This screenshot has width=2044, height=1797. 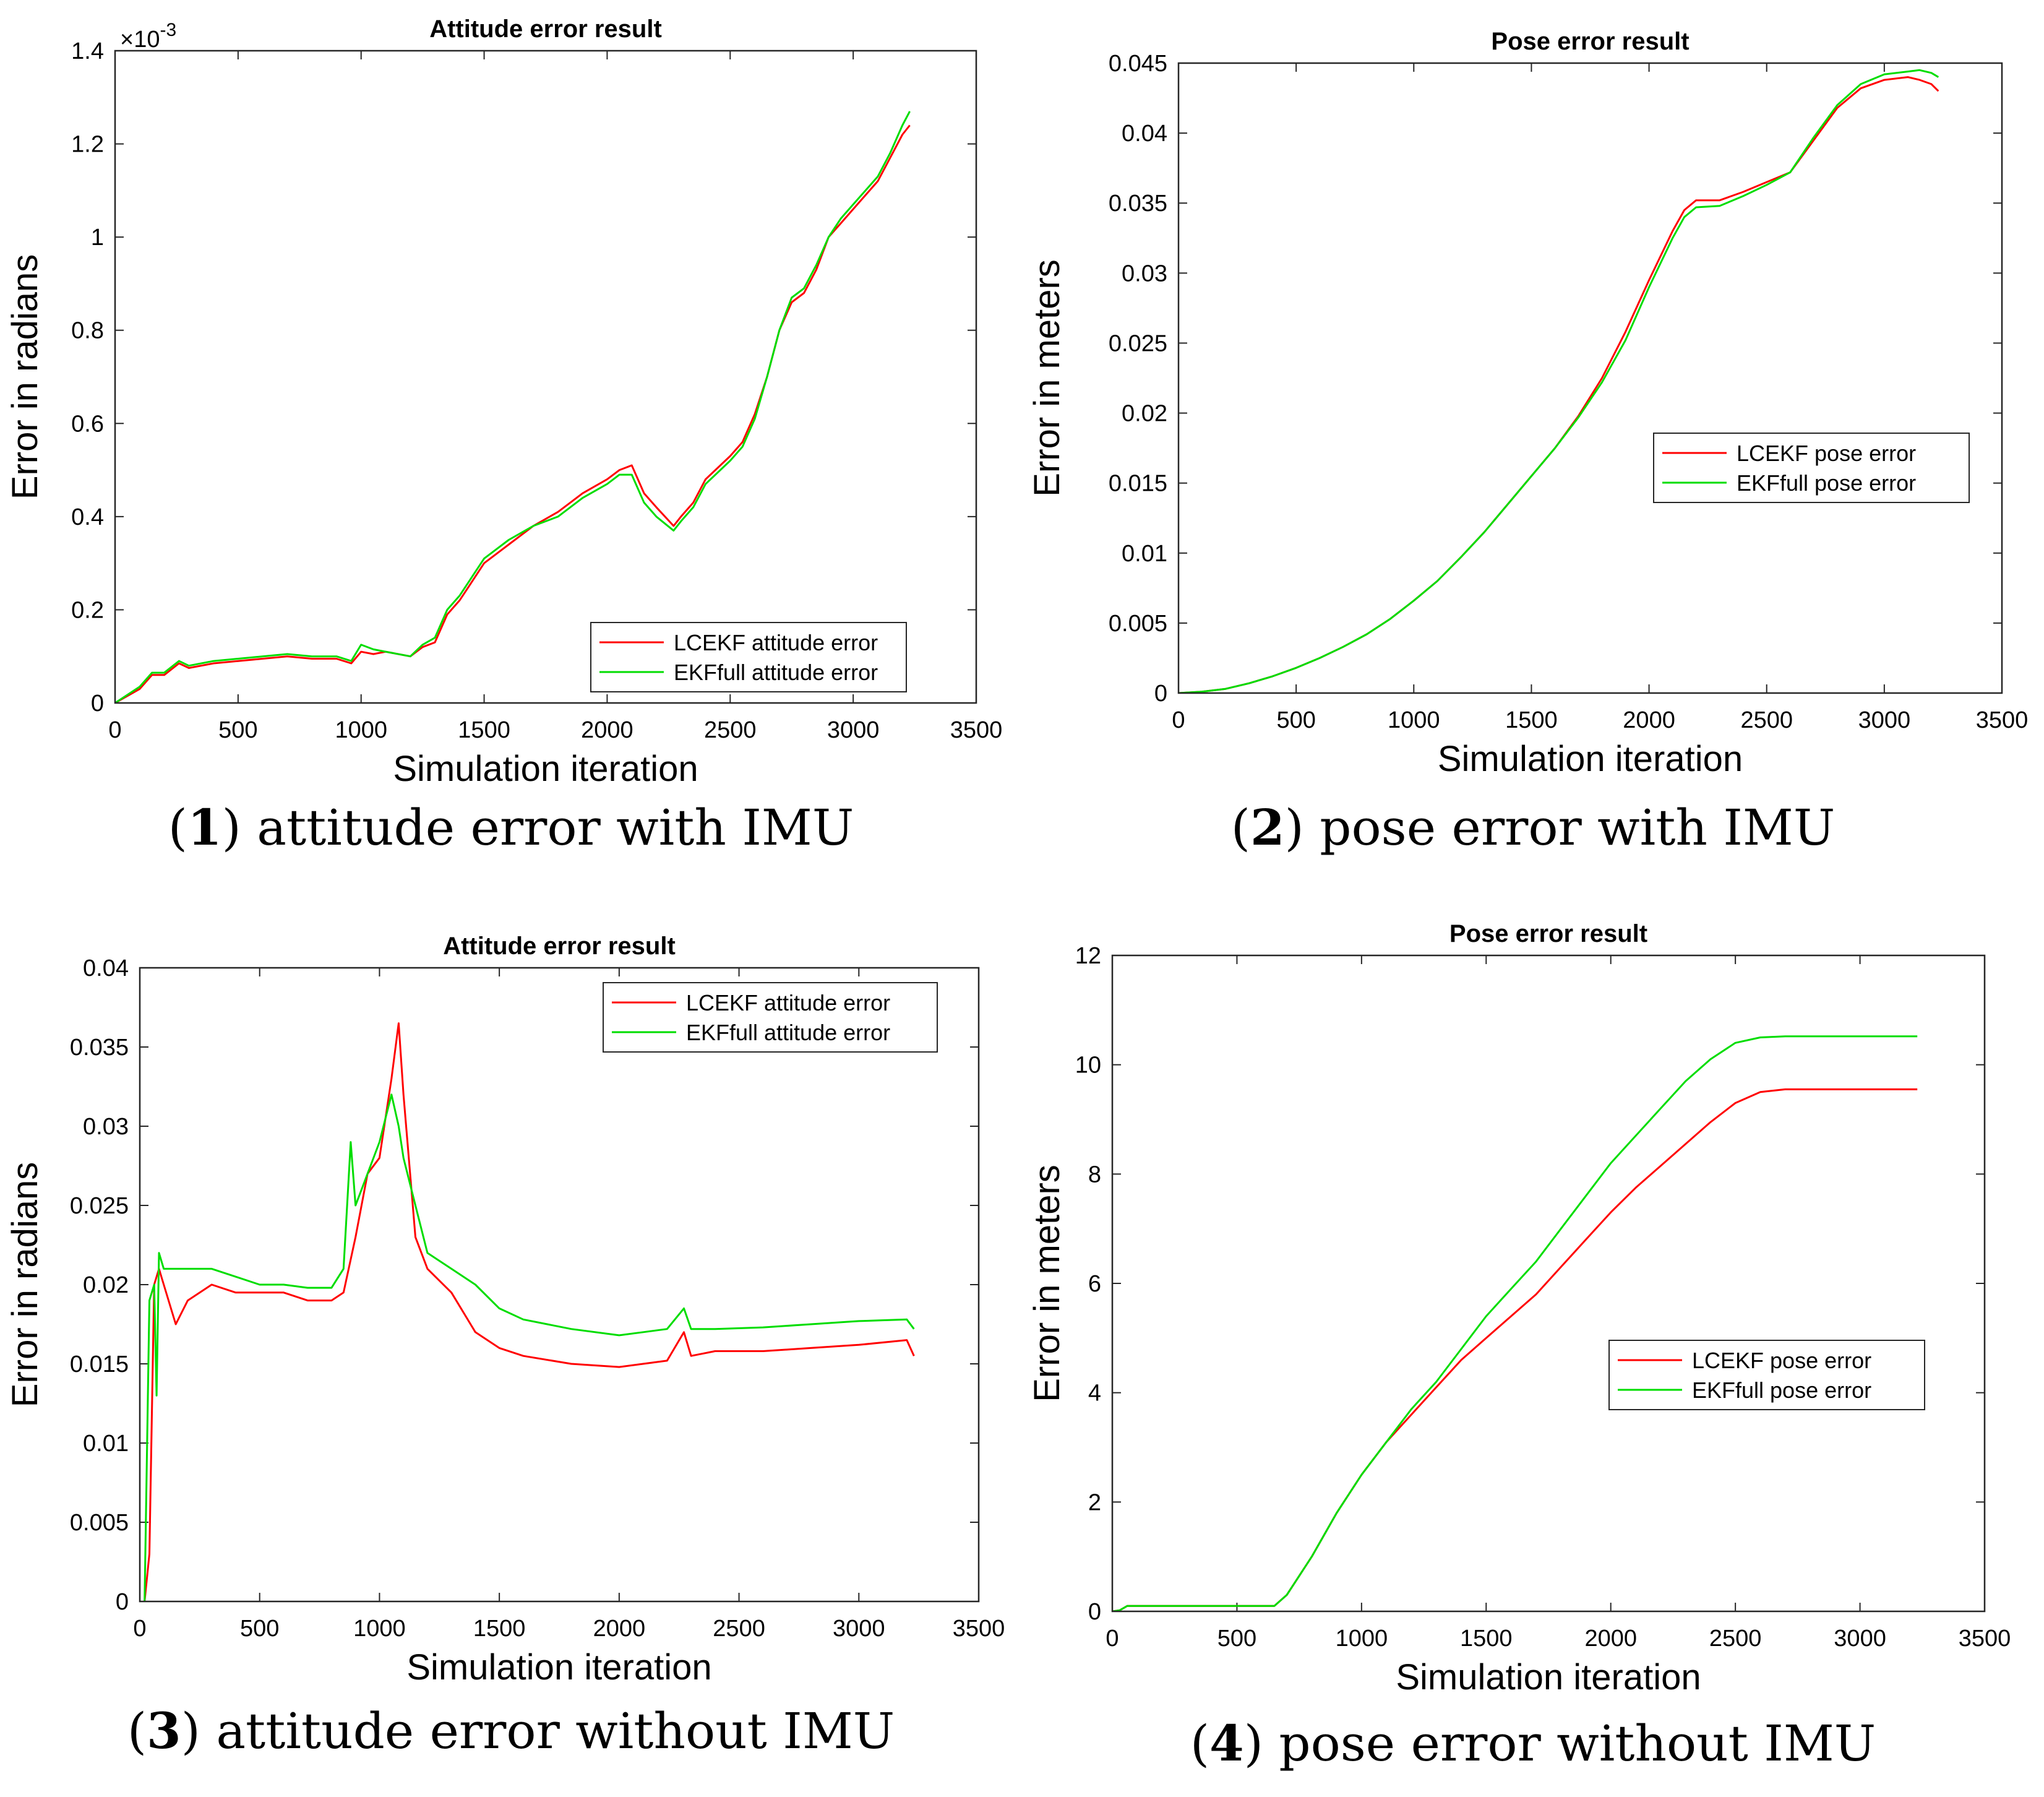 What do you see at coordinates (99, 1048) in the screenshot?
I see `y-tick-label: 0.035` at bounding box center [99, 1048].